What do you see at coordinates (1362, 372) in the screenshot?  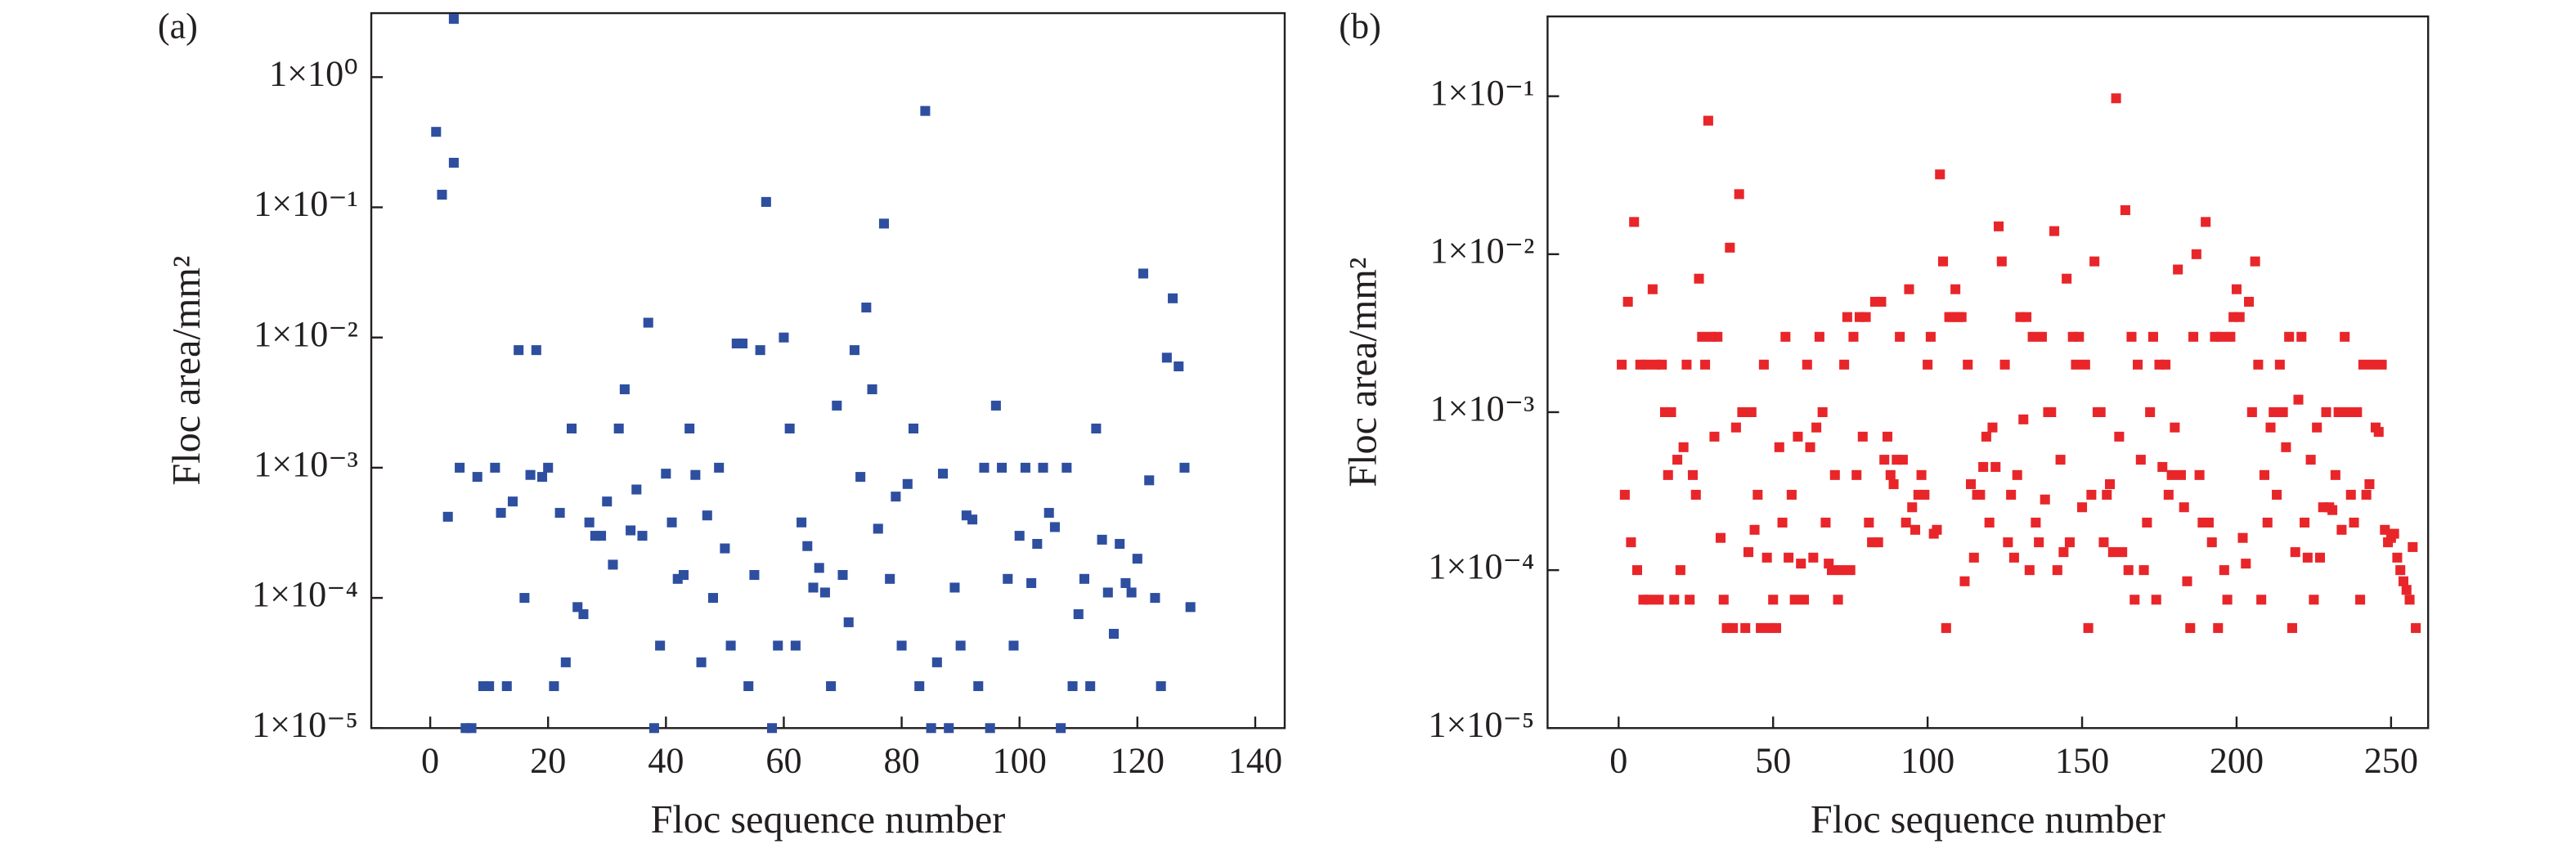 I see `y-axis-label: Floc area/mm²` at bounding box center [1362, 372].